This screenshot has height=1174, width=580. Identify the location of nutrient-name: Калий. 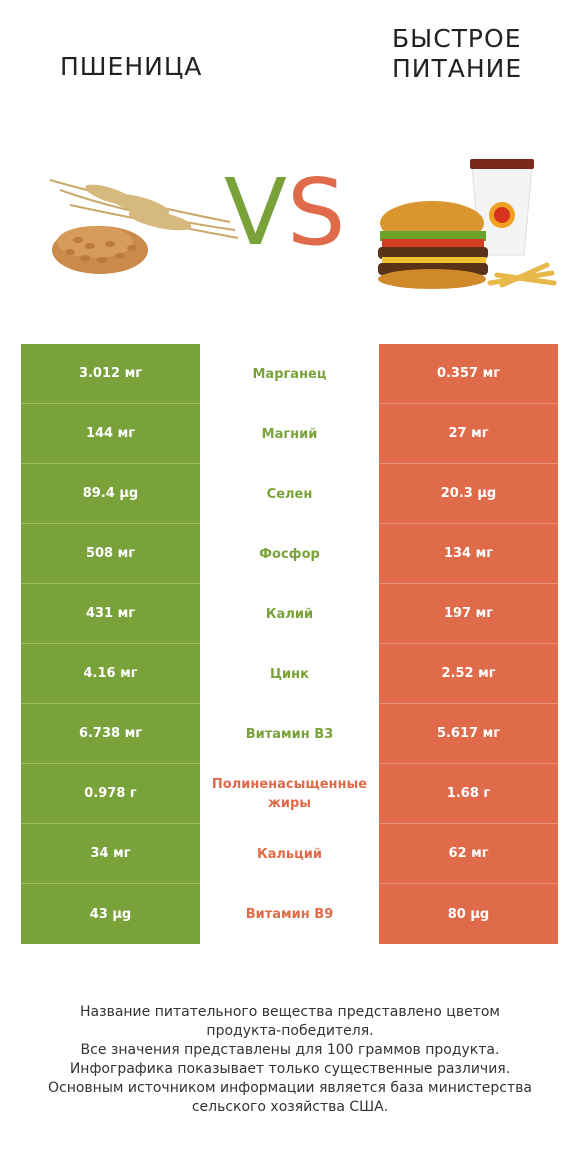
(289, 614).